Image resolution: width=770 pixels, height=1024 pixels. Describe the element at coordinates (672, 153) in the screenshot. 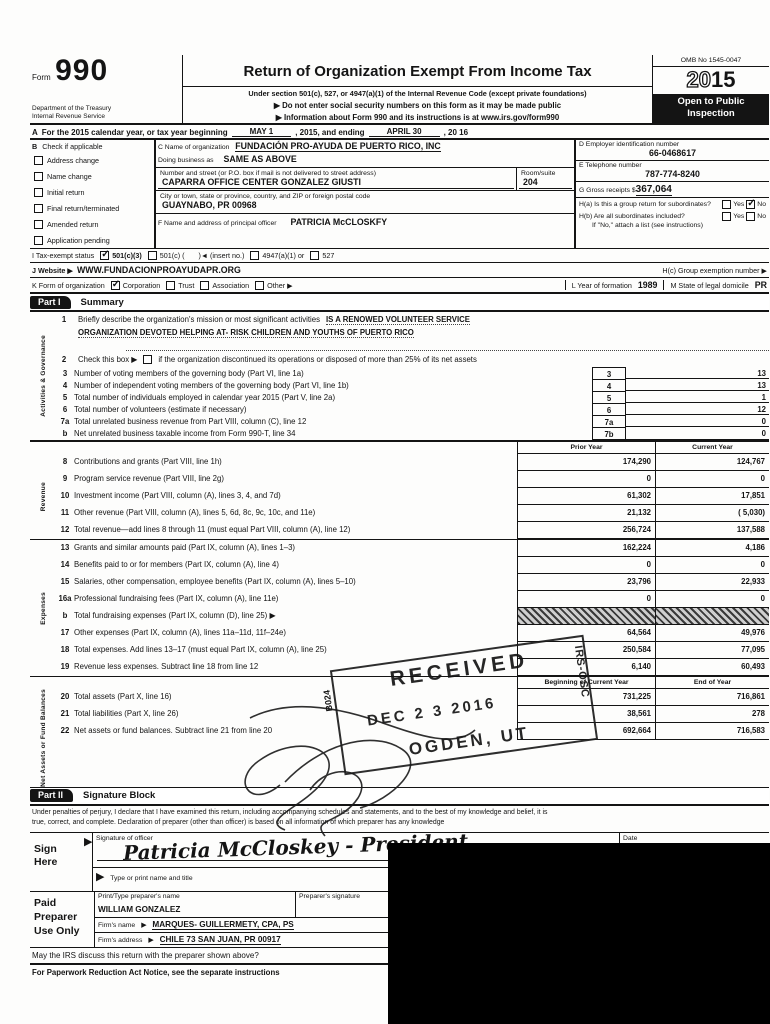

I see `ein-value: 66-0468617` at that location.